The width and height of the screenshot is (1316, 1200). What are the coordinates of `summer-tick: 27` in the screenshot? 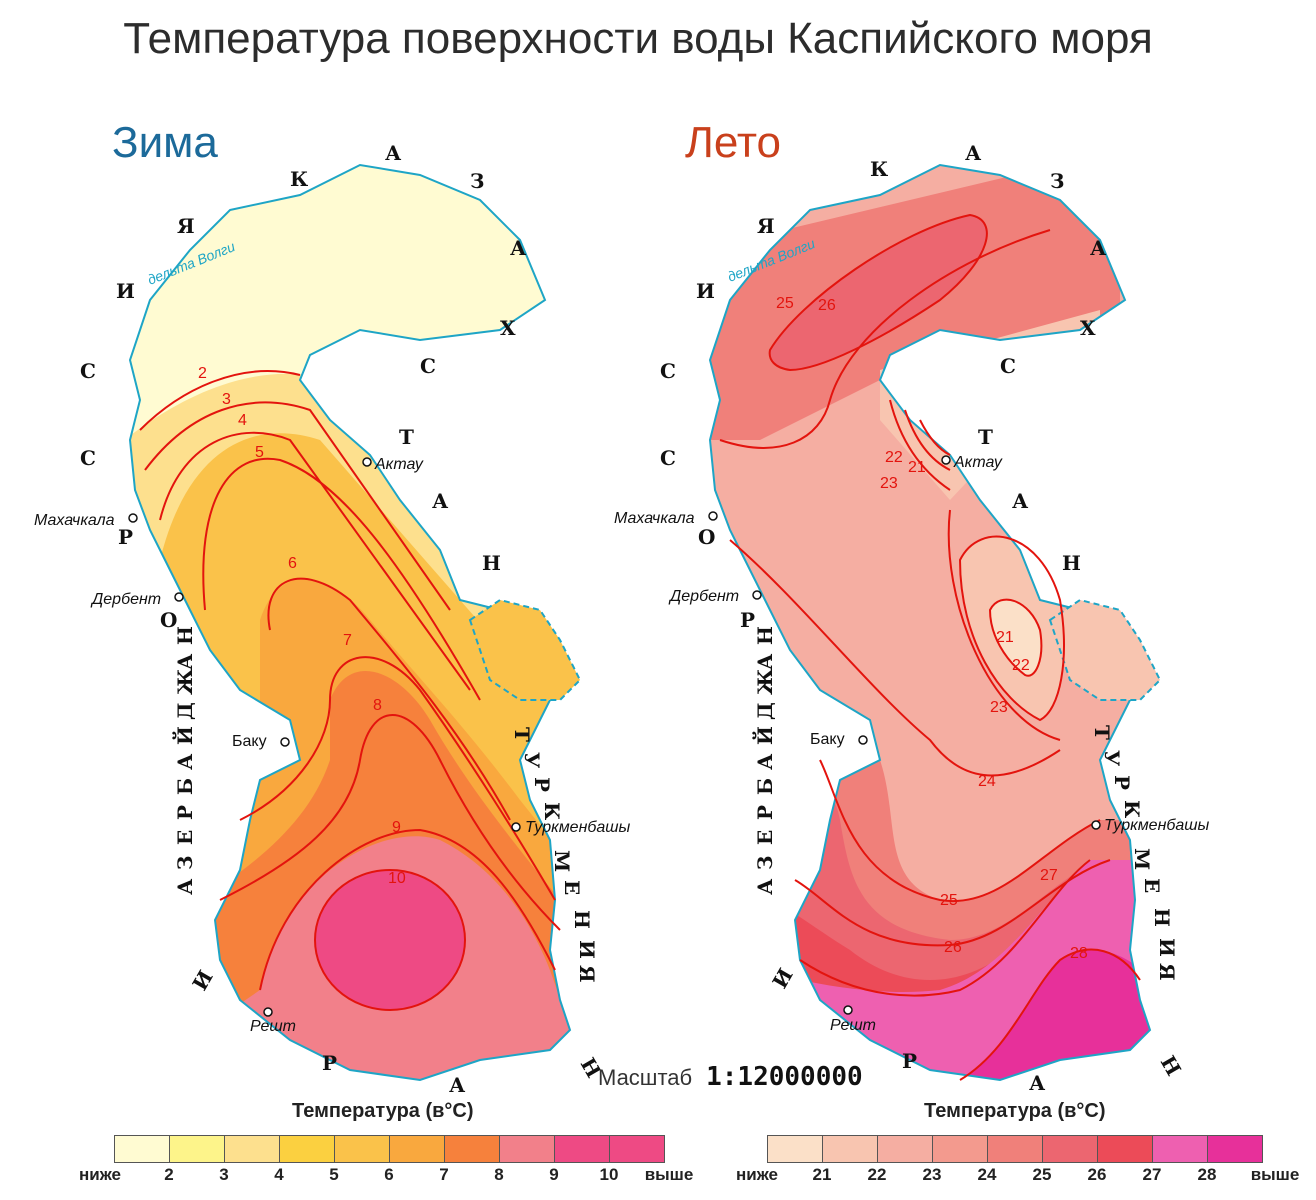 It's located at (1152, 1174).